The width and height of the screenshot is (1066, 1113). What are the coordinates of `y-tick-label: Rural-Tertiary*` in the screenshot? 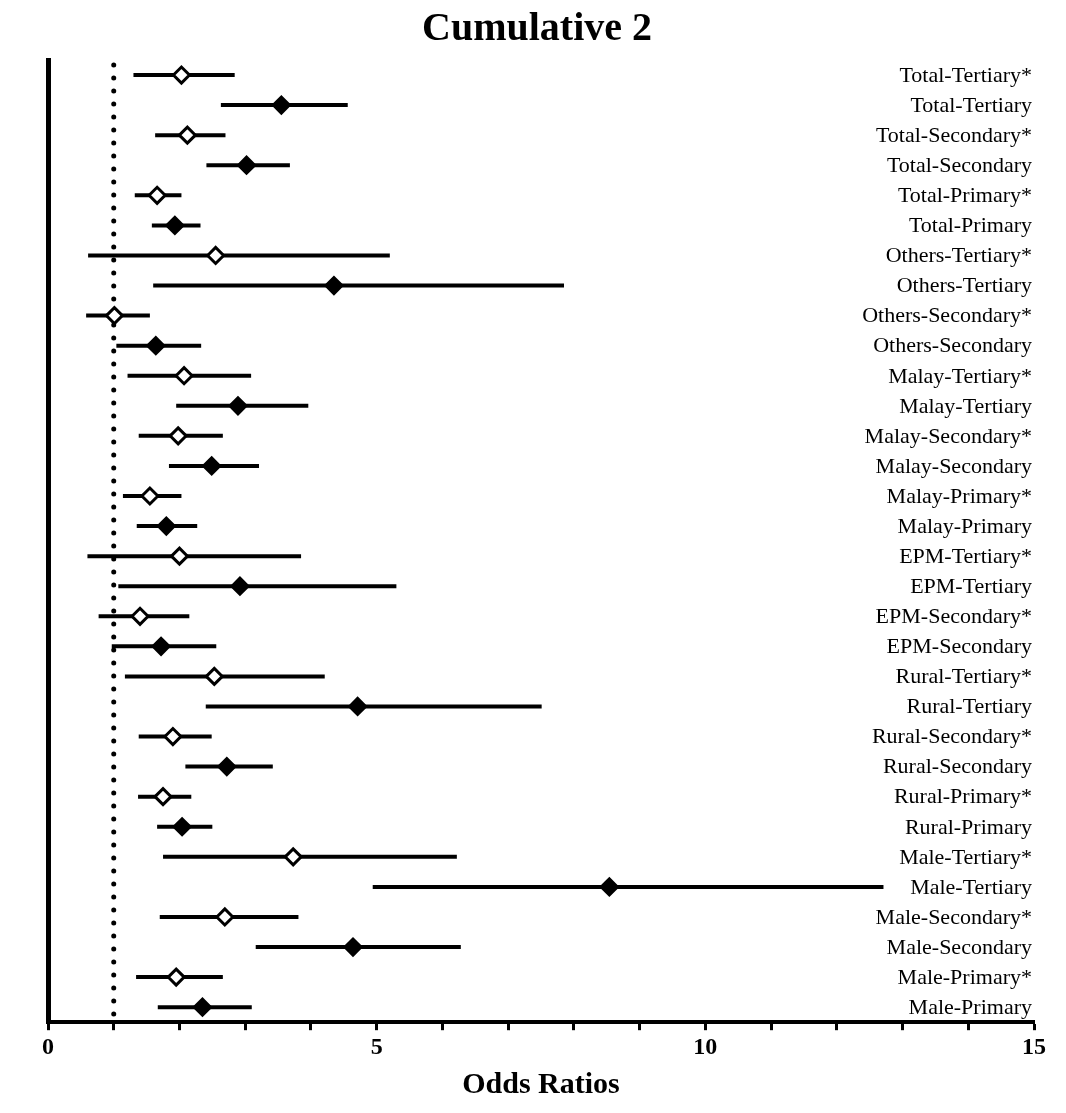 It's located at (963, 676).